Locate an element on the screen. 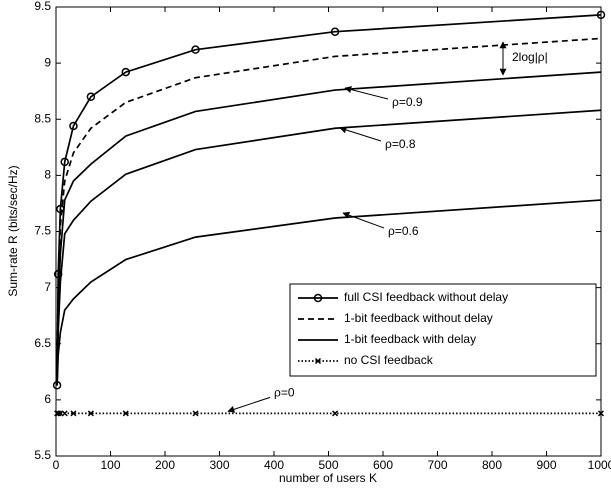 The height and width of the screenshot is (488, 611). y-tick-label: 8.5 is located at coordinates (42, 118).